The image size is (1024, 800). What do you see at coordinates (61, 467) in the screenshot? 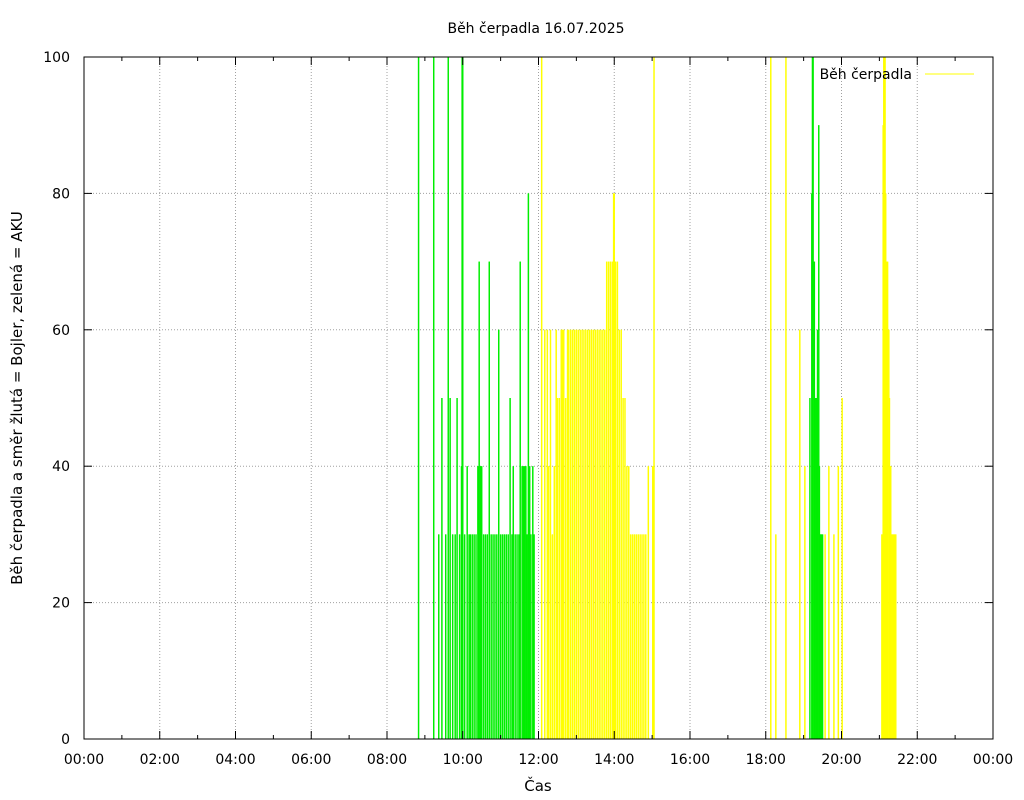
I see `y-tick-label: 40` at bounding box center [61, 467].